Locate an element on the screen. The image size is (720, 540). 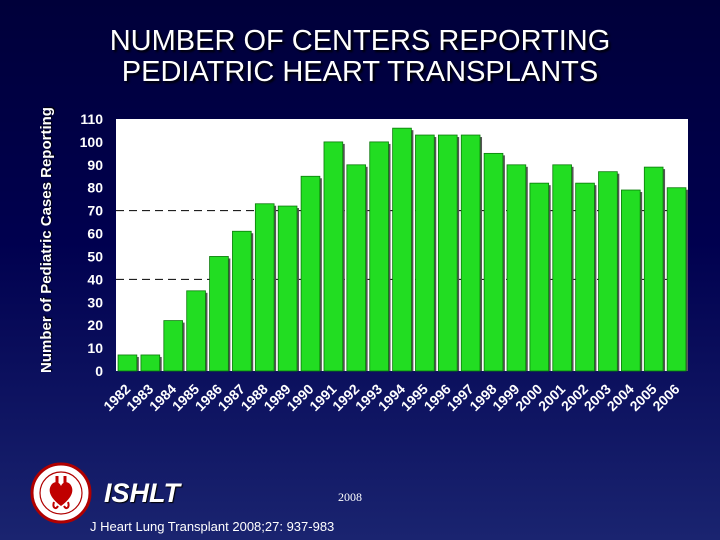
x-tick-label: 2006 is located at coordinates (665, 397).